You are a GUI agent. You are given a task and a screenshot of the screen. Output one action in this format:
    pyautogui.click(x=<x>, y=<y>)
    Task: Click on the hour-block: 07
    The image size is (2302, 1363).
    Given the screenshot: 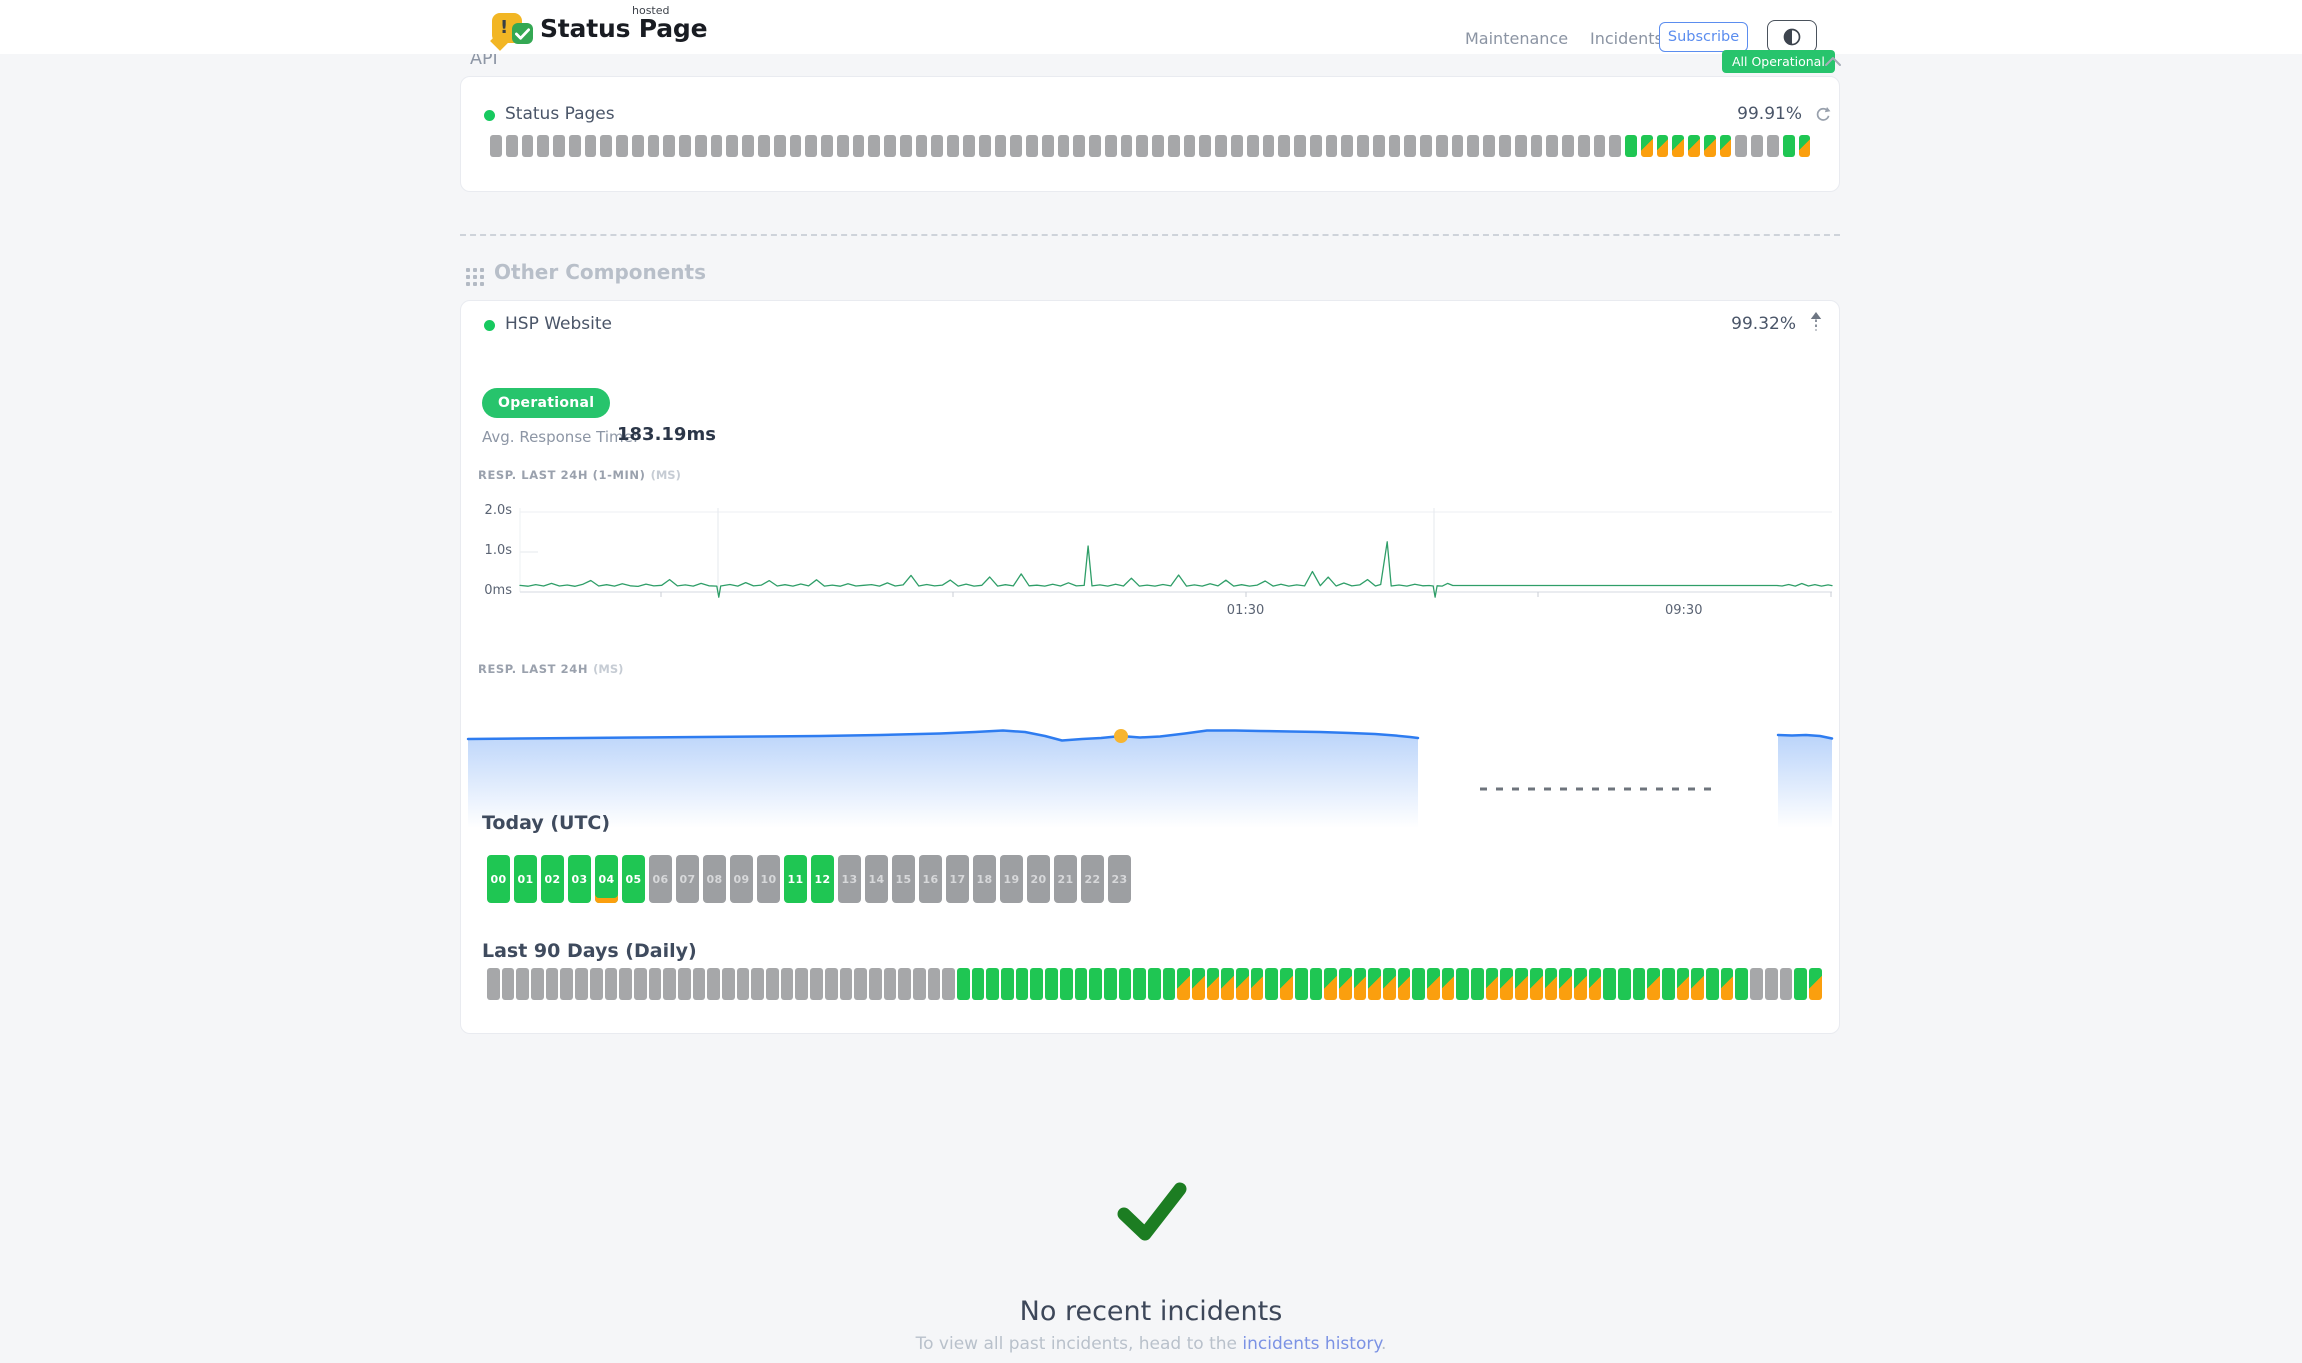 What is the action you would take?
    pyautogui.click(x=687, y=879)
    